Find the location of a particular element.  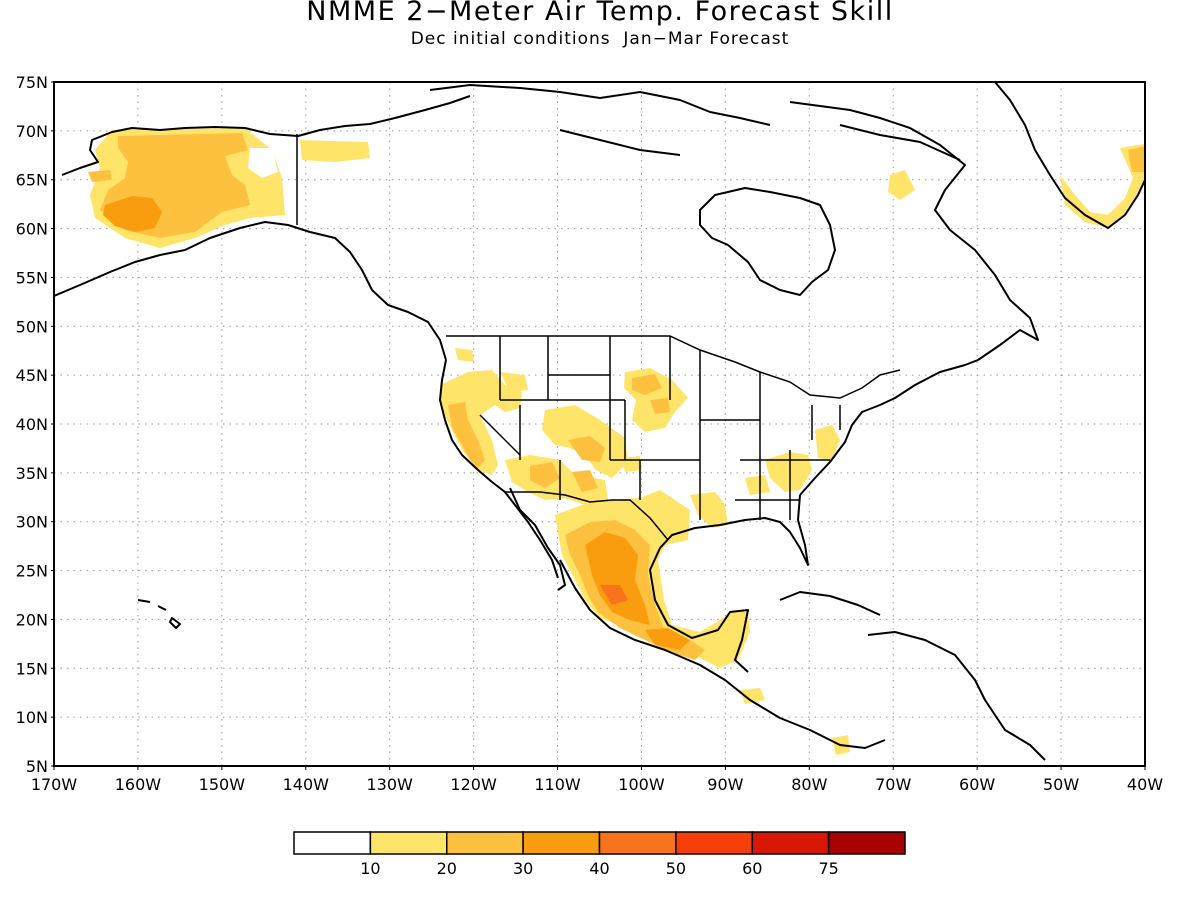

skill-region-new-mexico-core is located at coordinates (585, 481).